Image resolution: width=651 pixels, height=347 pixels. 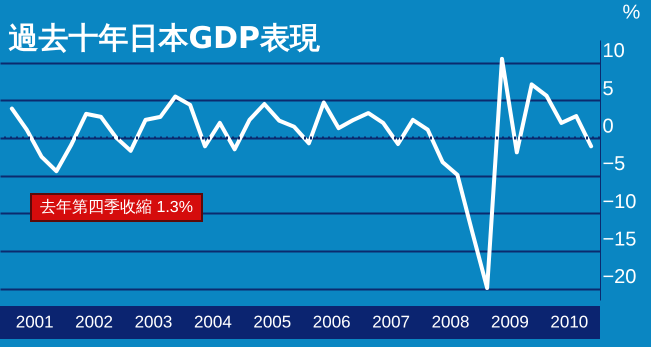 I want to click on y-tick-label: 0, so click(x=608, y=126).